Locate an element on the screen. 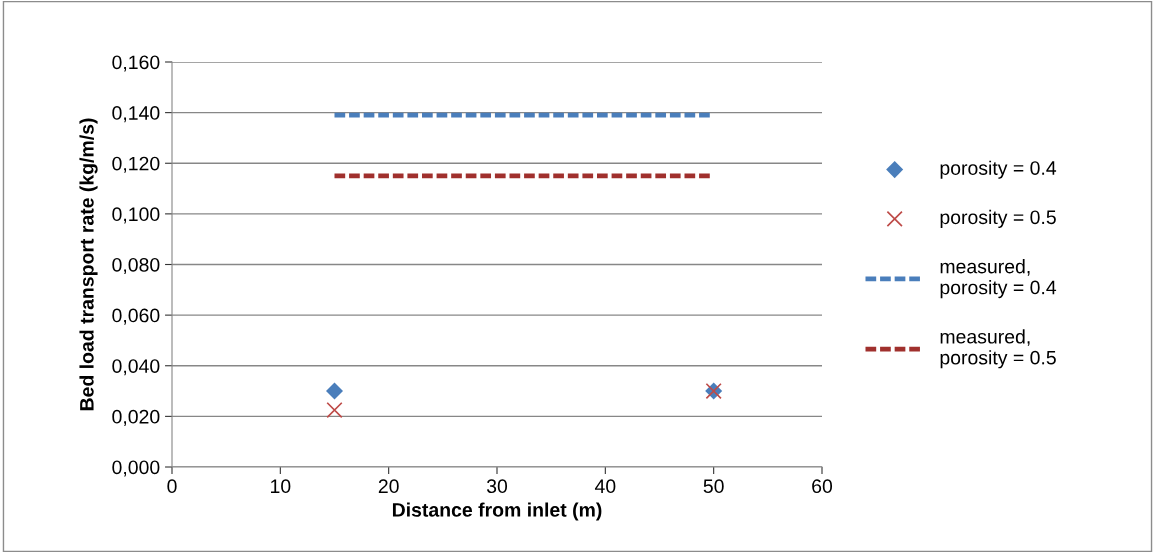  legend-label: measured, porosity = 0.4 is located at coordinates (998, 279).